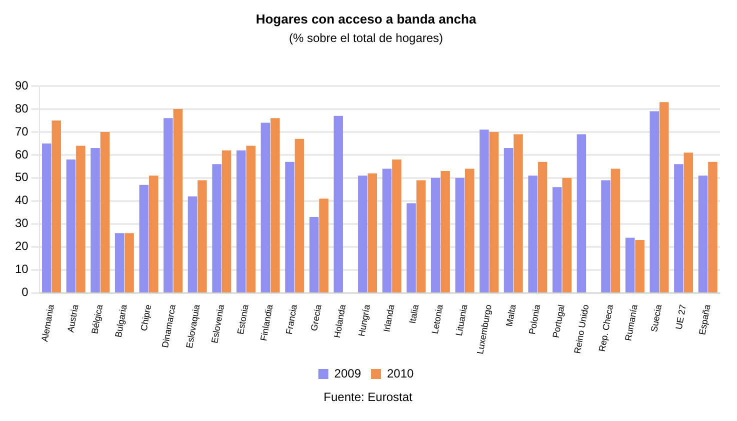 This screenshot has height=421, width=737. What do you see at coordinates (193, 326) in the screenshot?
I see `x-tick-label: Eslovaquia` at bounding box center [193, 326].